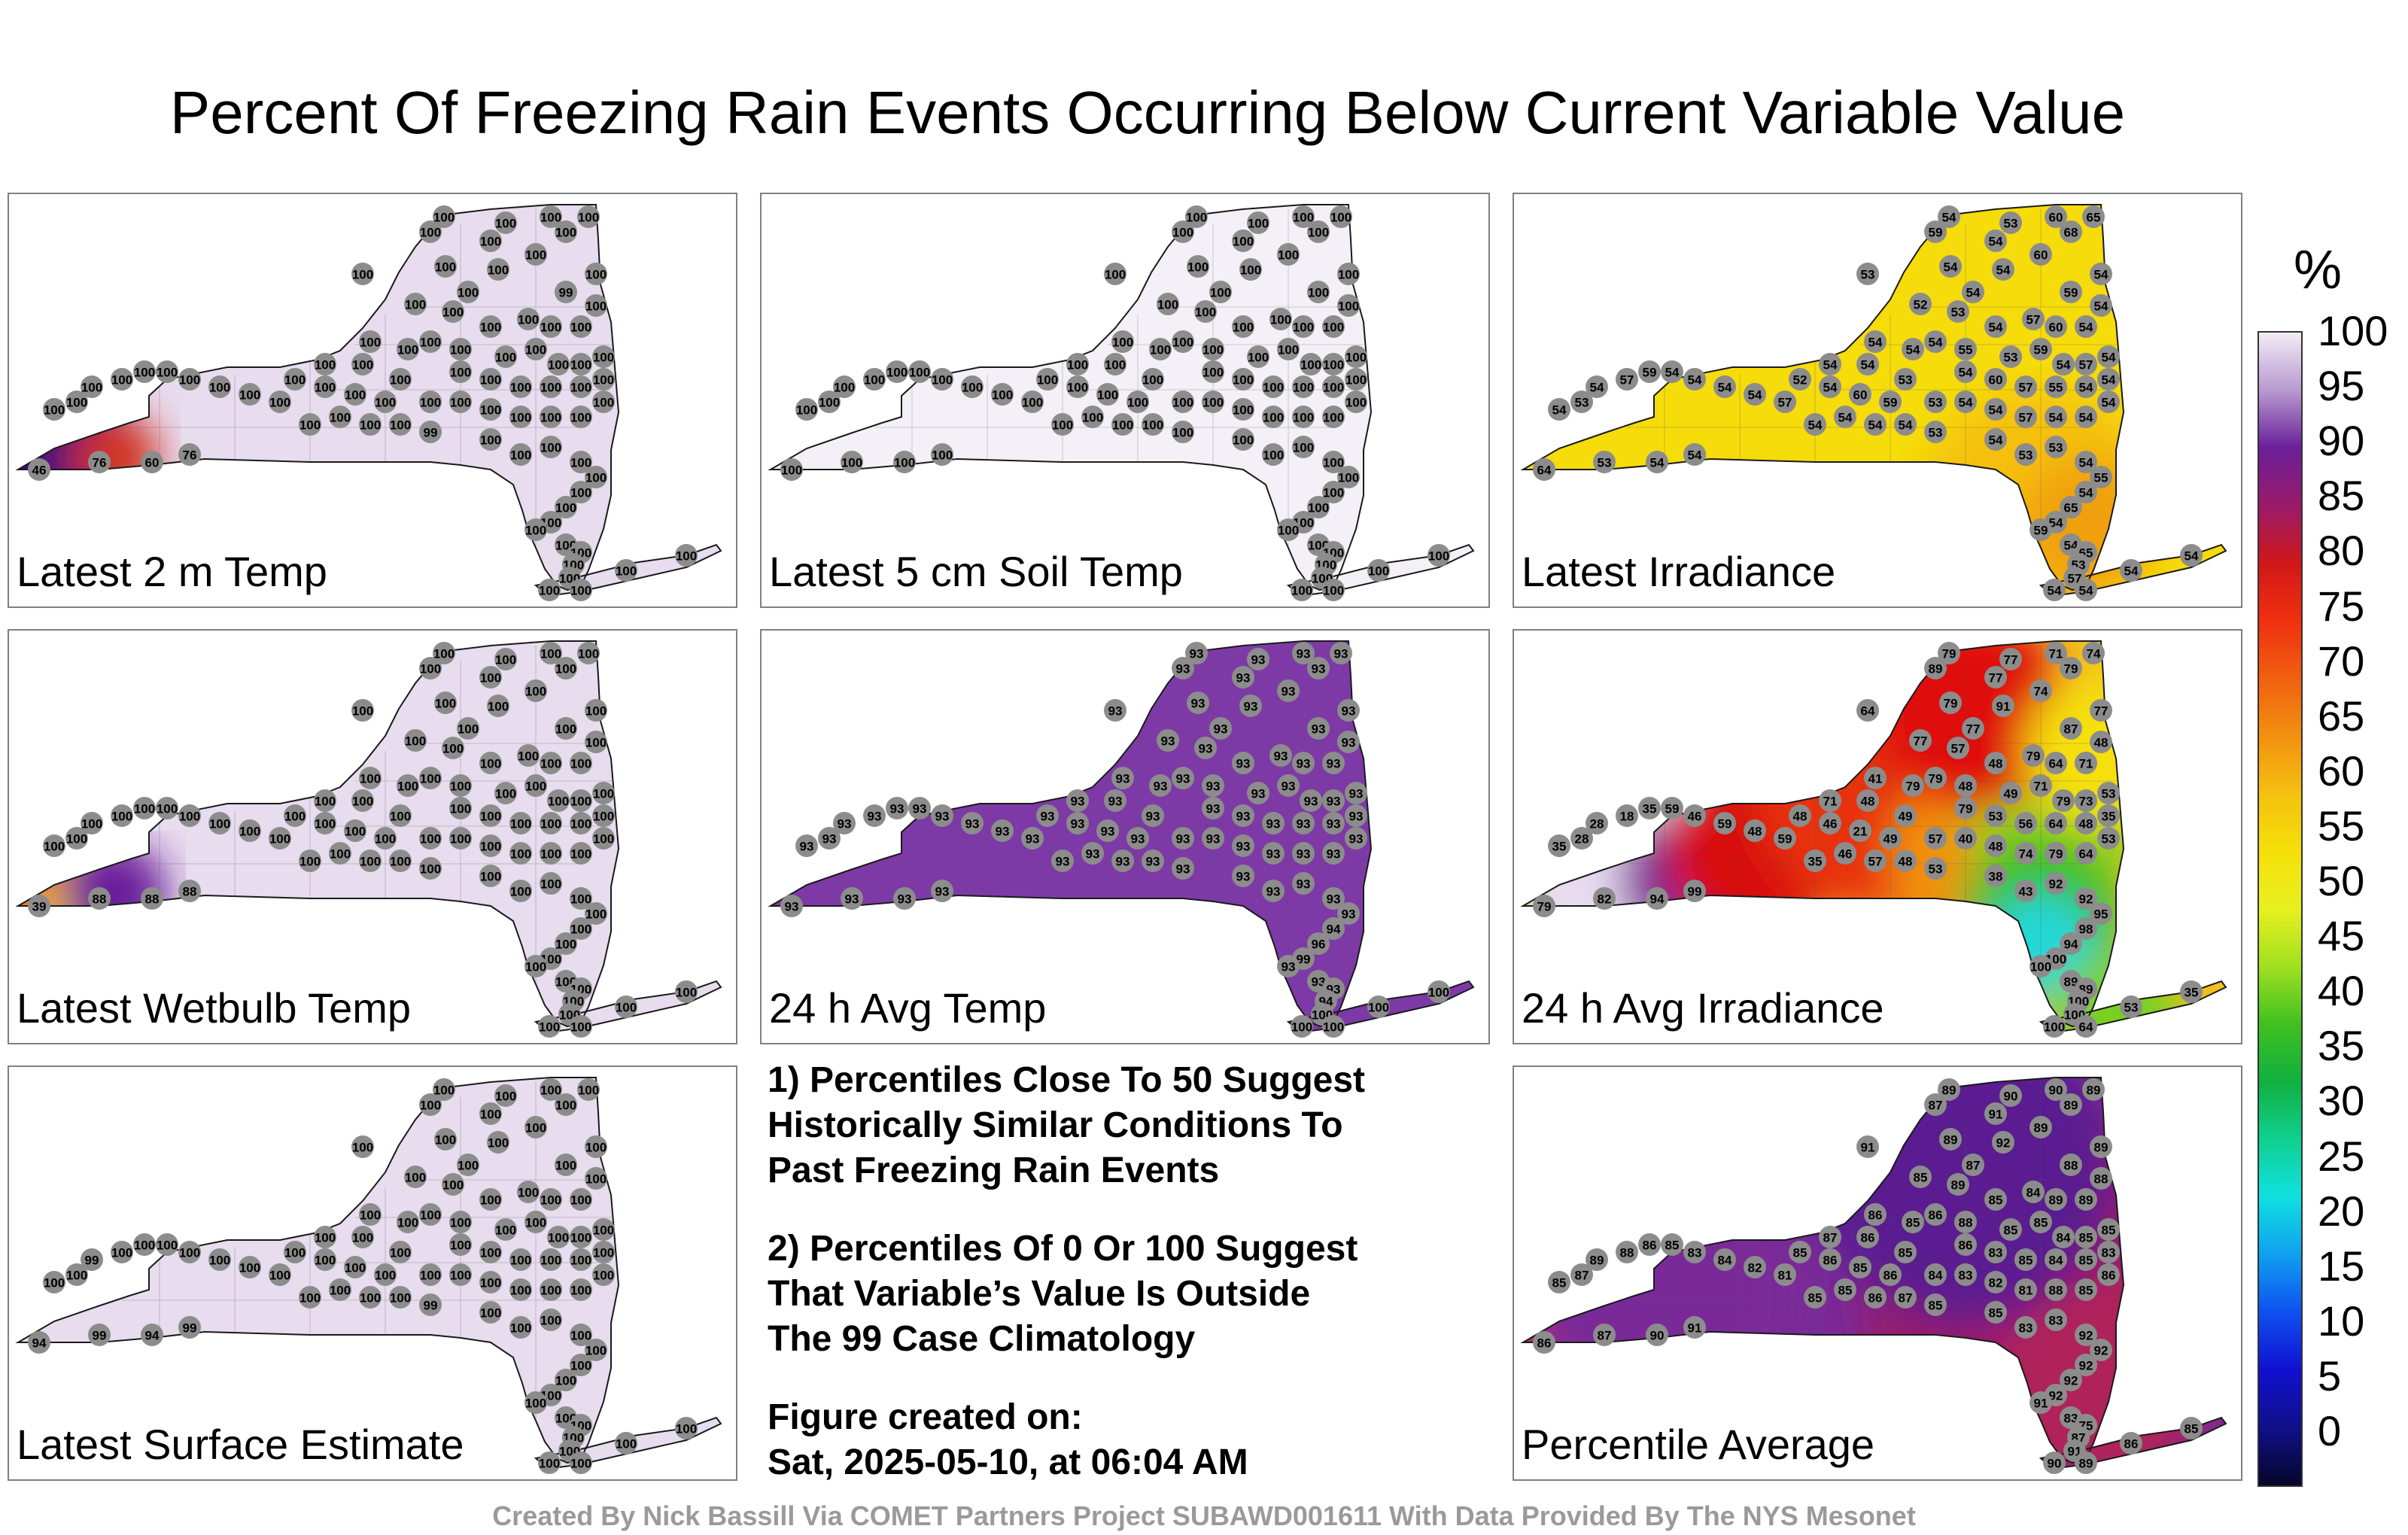  Describe the element at coordinates (1905, 1297) in the screenshot. I see `station-marker: 87` at that location.